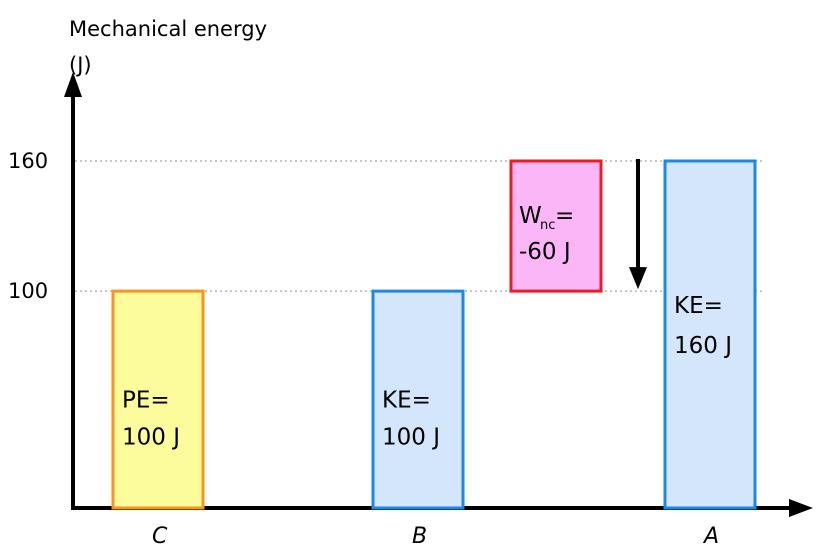  Describe the element at coordinates (160, 536) in the screenshot. I see `category-label-C: C` at that location.